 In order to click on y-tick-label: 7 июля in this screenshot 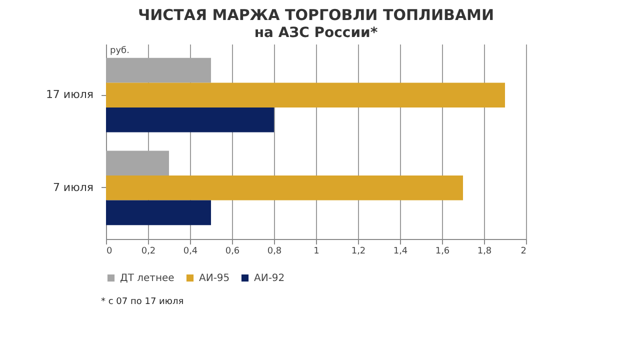, I will do `click(73, 187)`.